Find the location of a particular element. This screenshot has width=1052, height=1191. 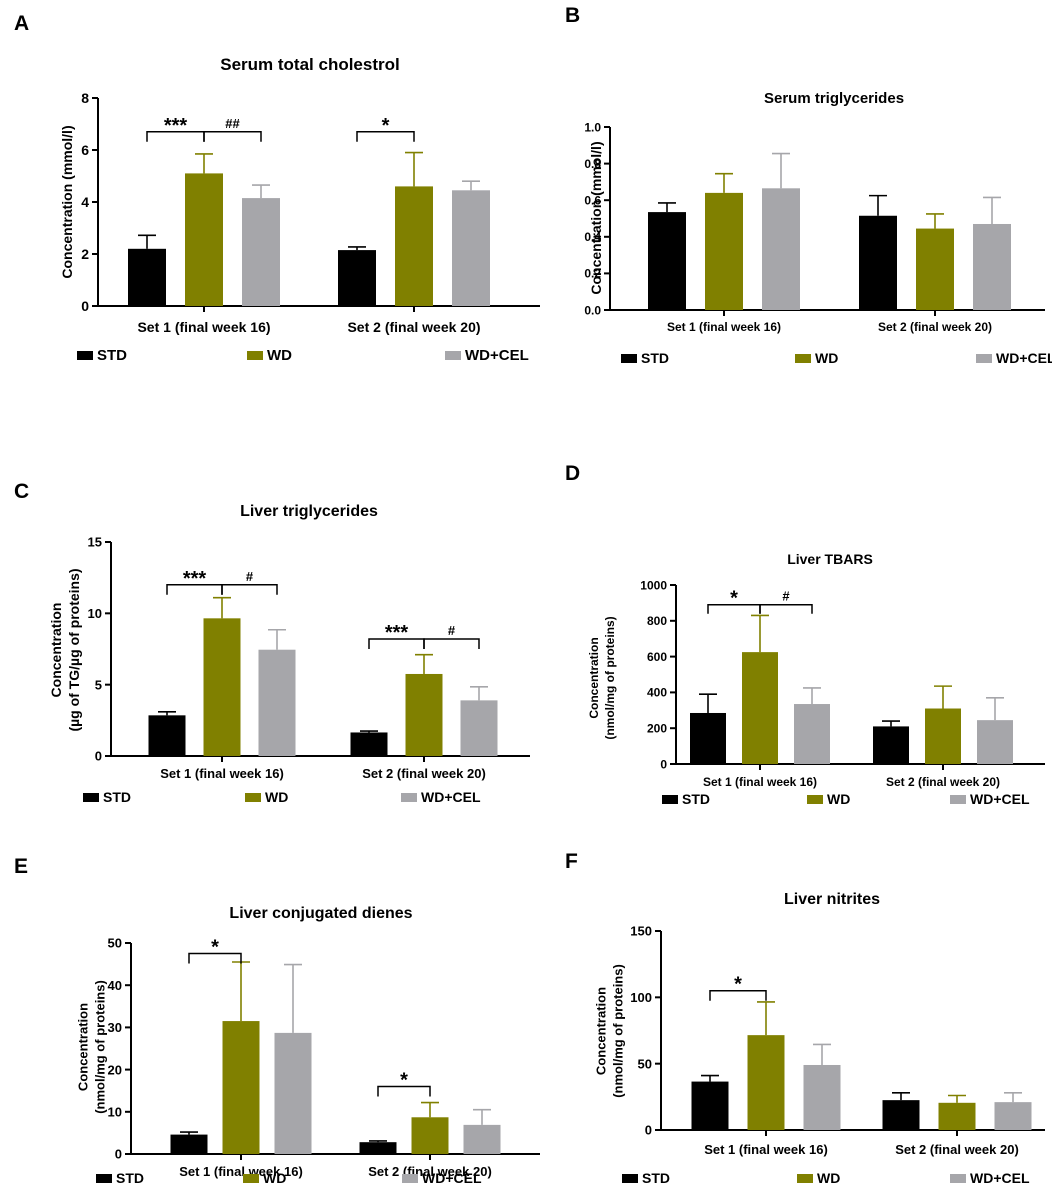

y-tick-label-e-5: 50 is located at coordinates (115, 943).